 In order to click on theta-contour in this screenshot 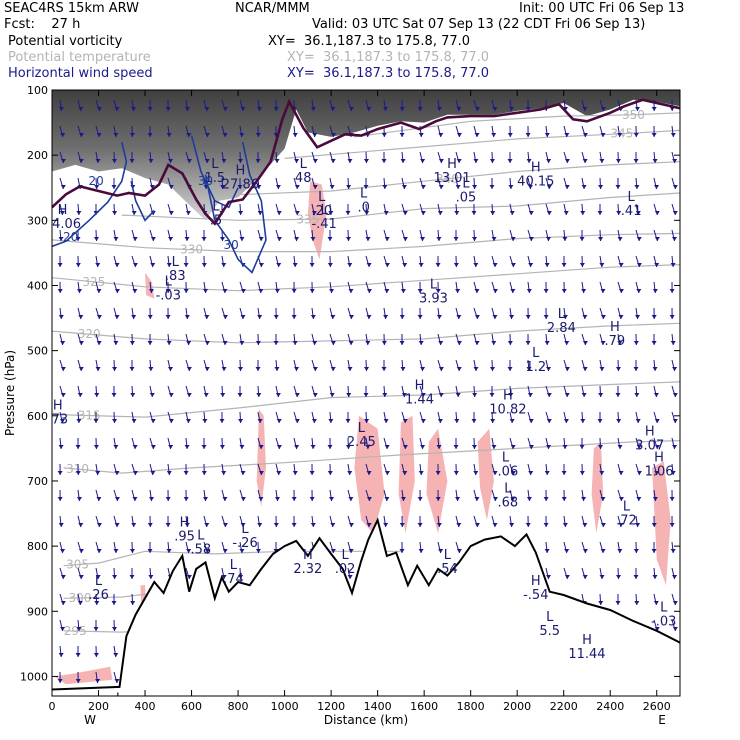, I will do `click(447, 179)`.